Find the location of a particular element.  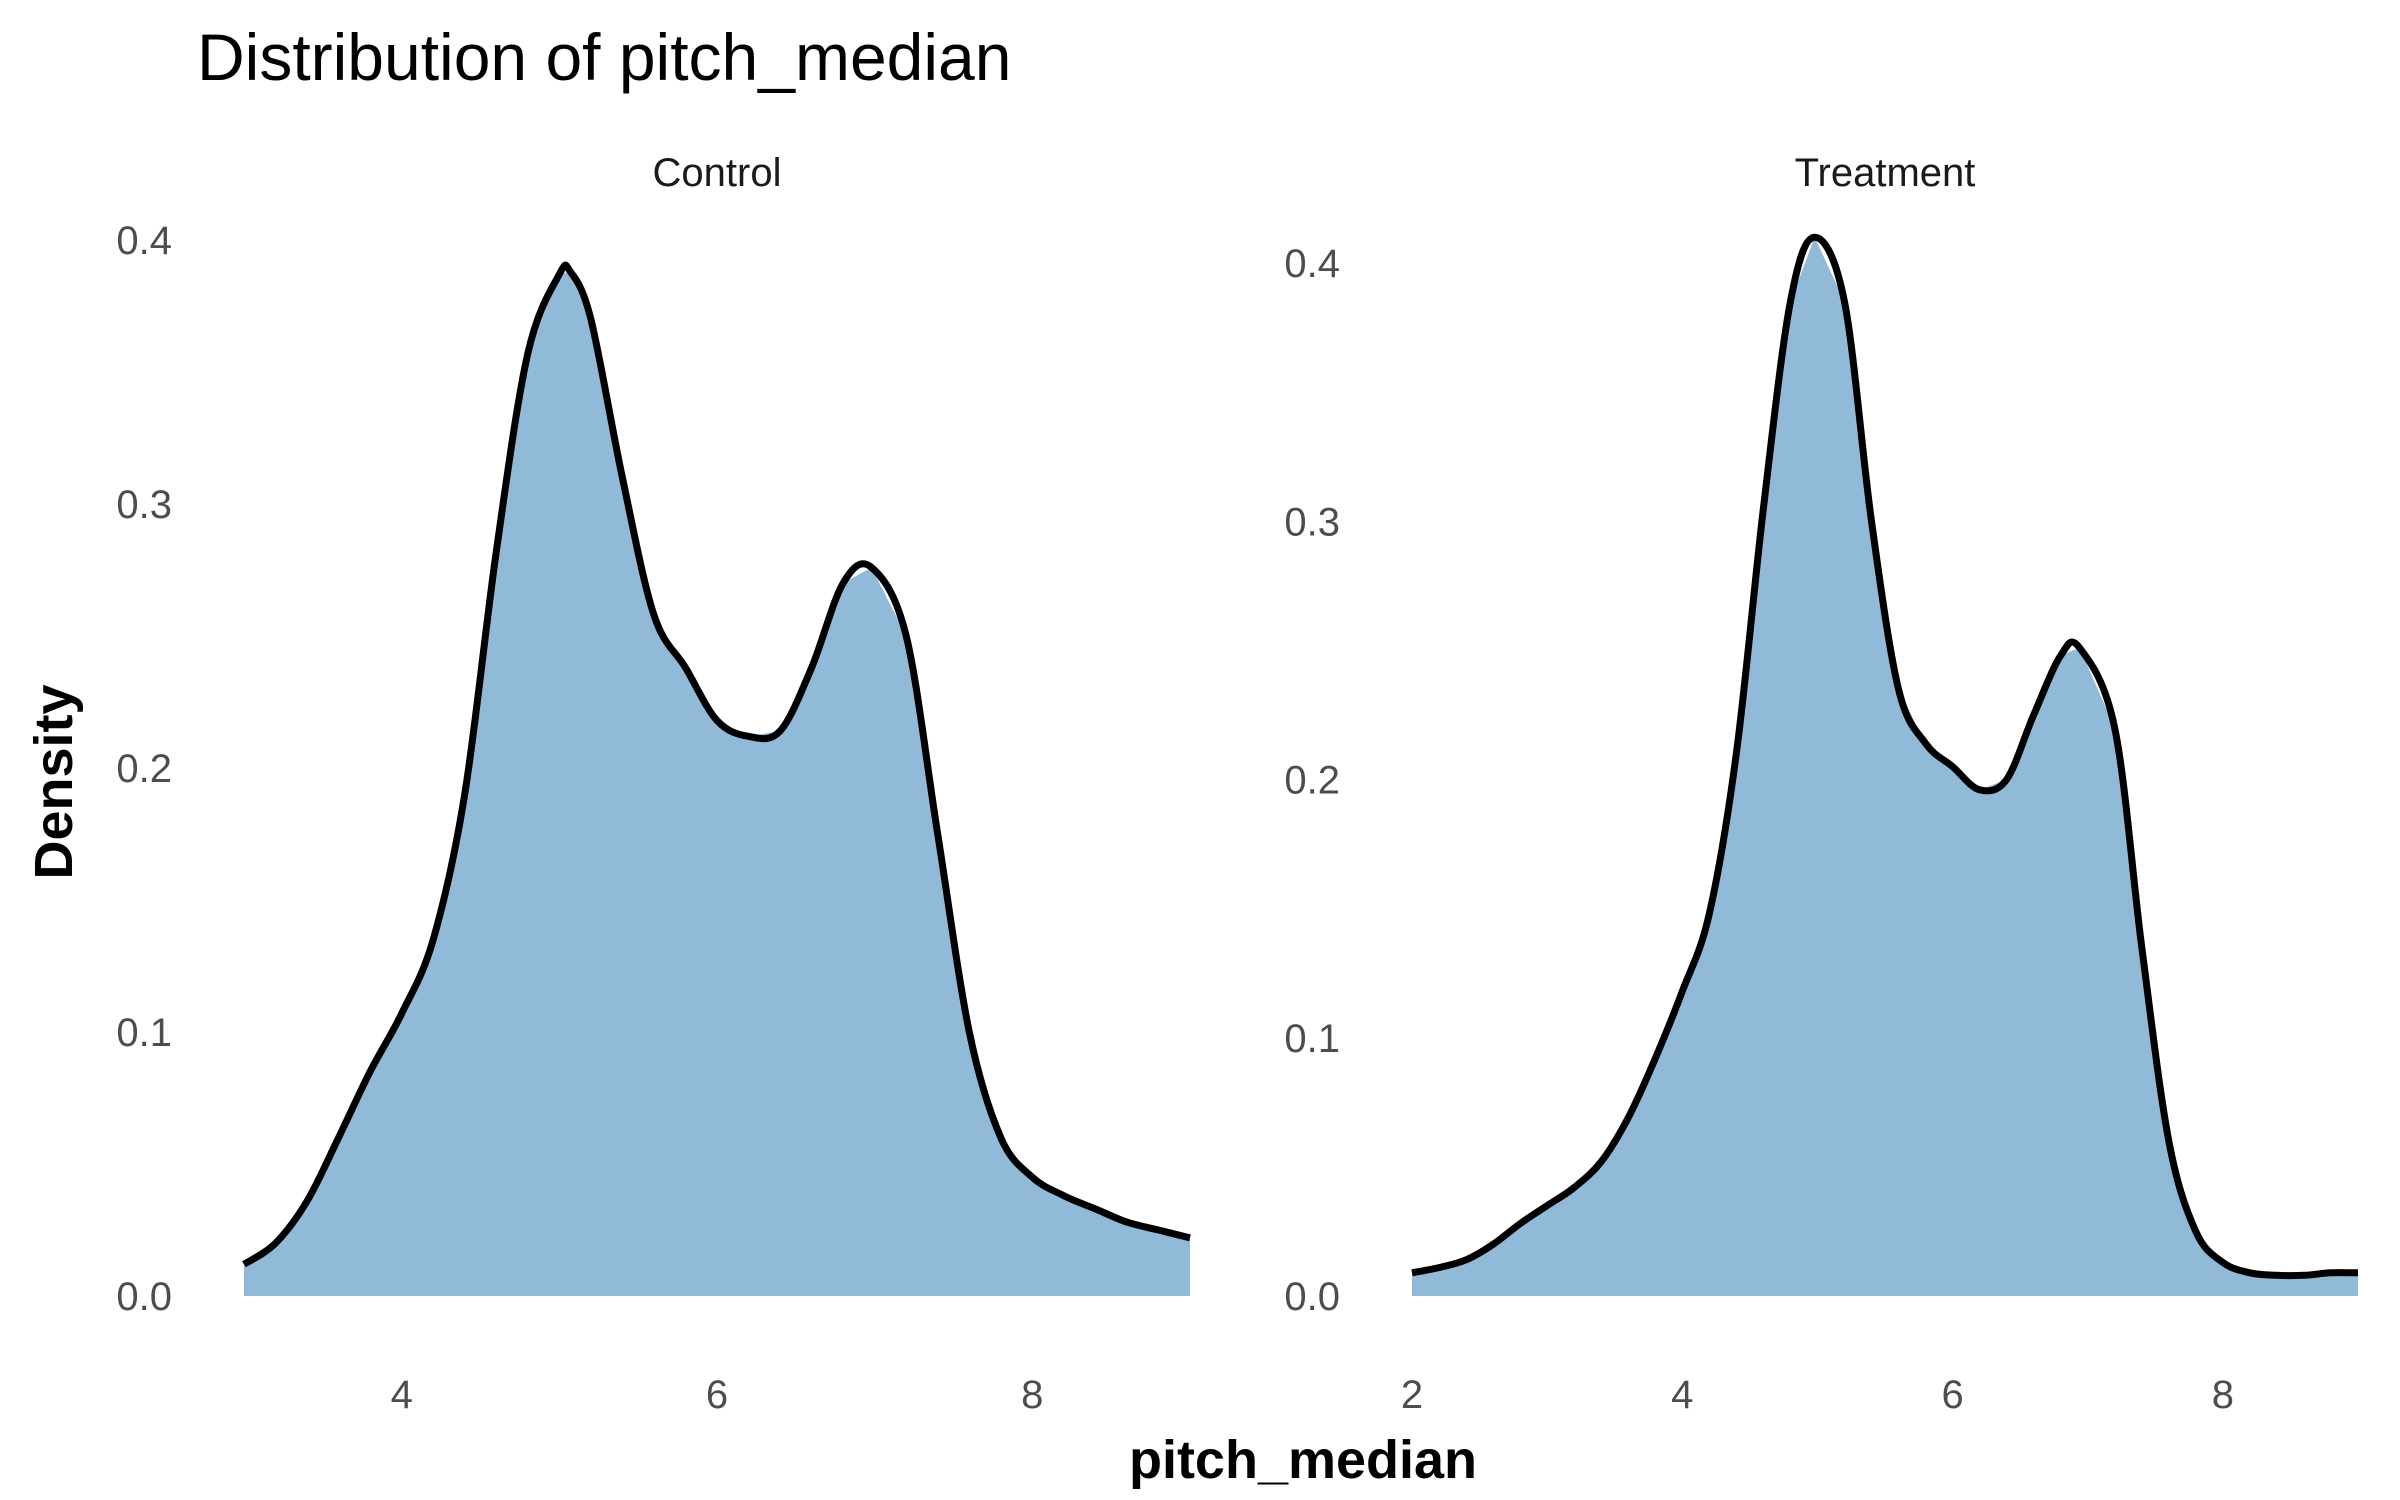

x-tick-label: 2 is located at coordinates (1412, 1395).